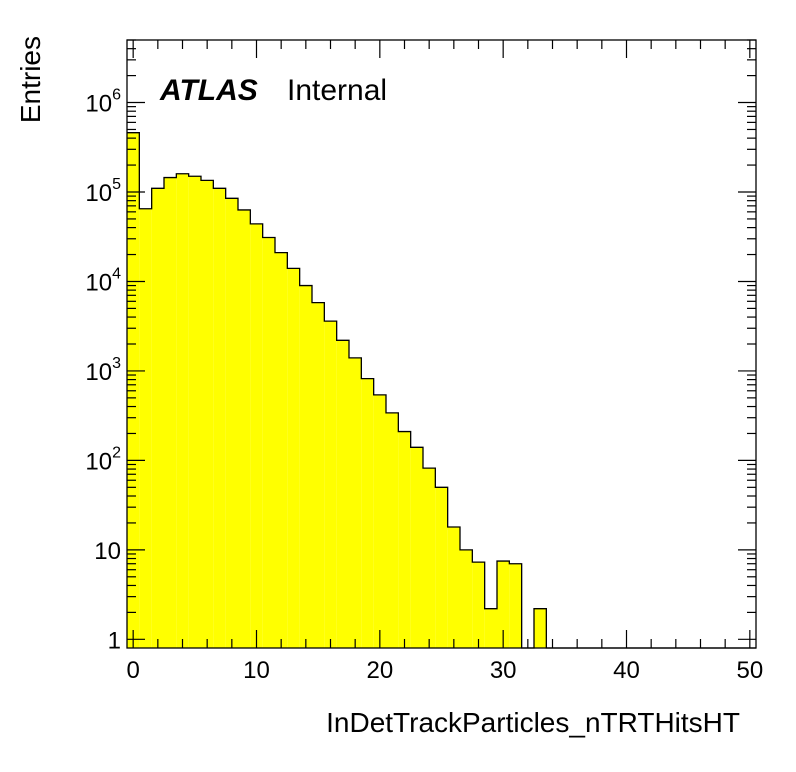 The image size is (796, 772). Describe the element at coordinates (114, 640) in the screenshot. I see `y-tick-label: 1` at that location.